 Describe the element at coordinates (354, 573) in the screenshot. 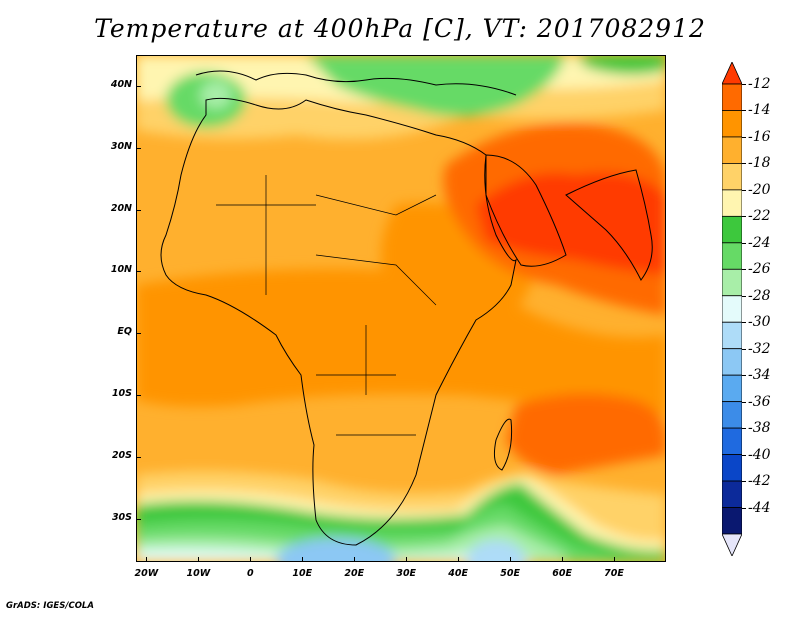

I see `lon-label: 20E` at that location.